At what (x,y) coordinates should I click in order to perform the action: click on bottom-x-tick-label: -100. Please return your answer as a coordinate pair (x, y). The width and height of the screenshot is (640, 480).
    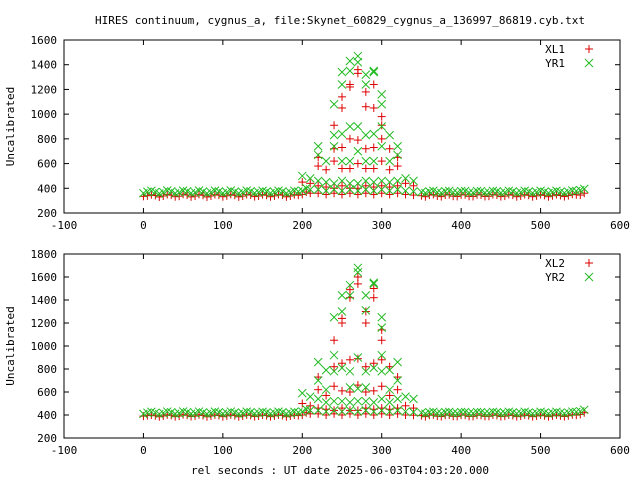
    Looking at the image, I should click on (64, 450).